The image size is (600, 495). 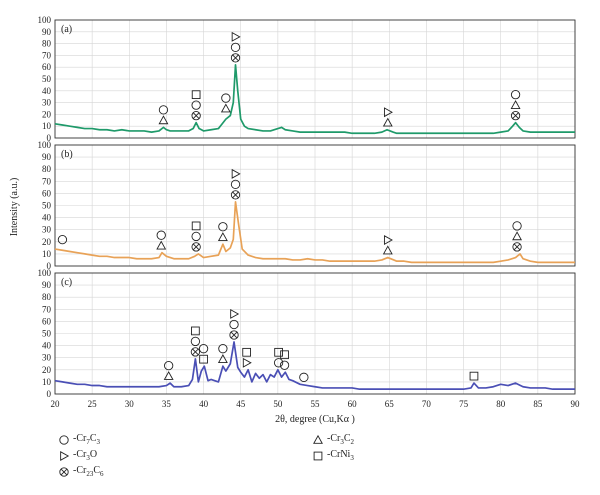 What do you see at coordinates (390, 404) in the screenshot?
I see `x-tick-label: 65` at bounding box center [390, 404].